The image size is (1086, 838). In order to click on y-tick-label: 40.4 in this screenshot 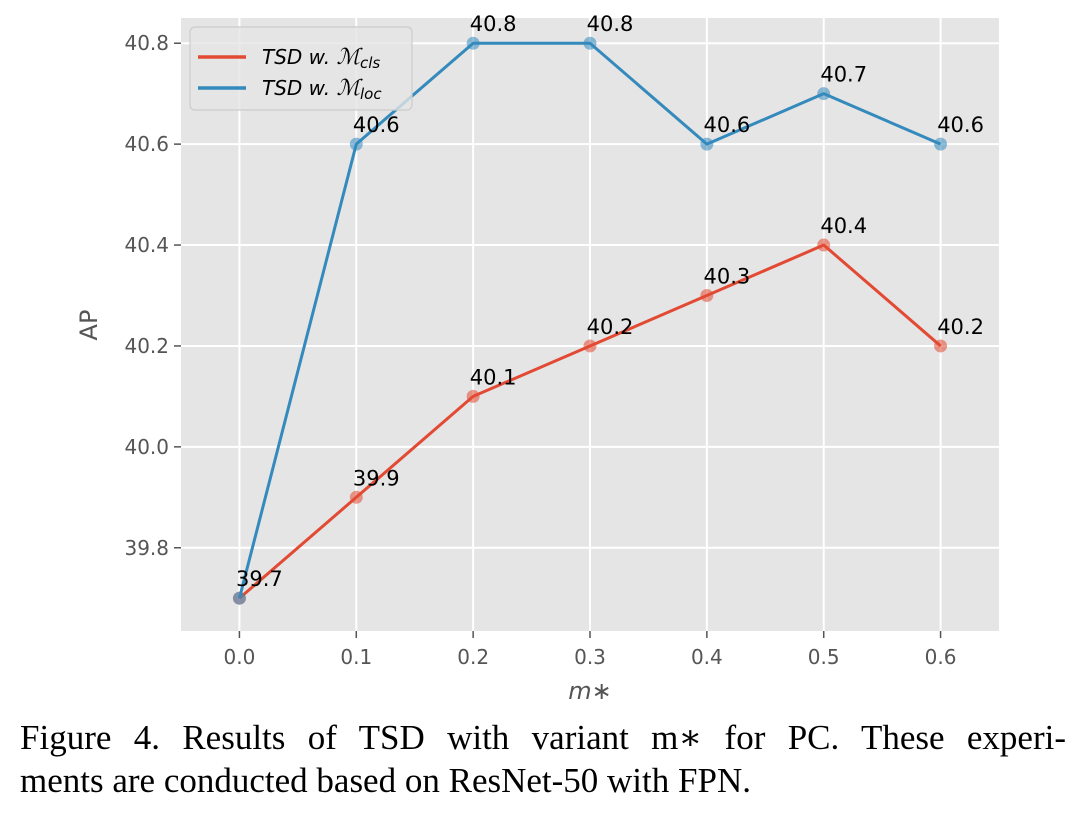, I will do `click(146, 245)`.